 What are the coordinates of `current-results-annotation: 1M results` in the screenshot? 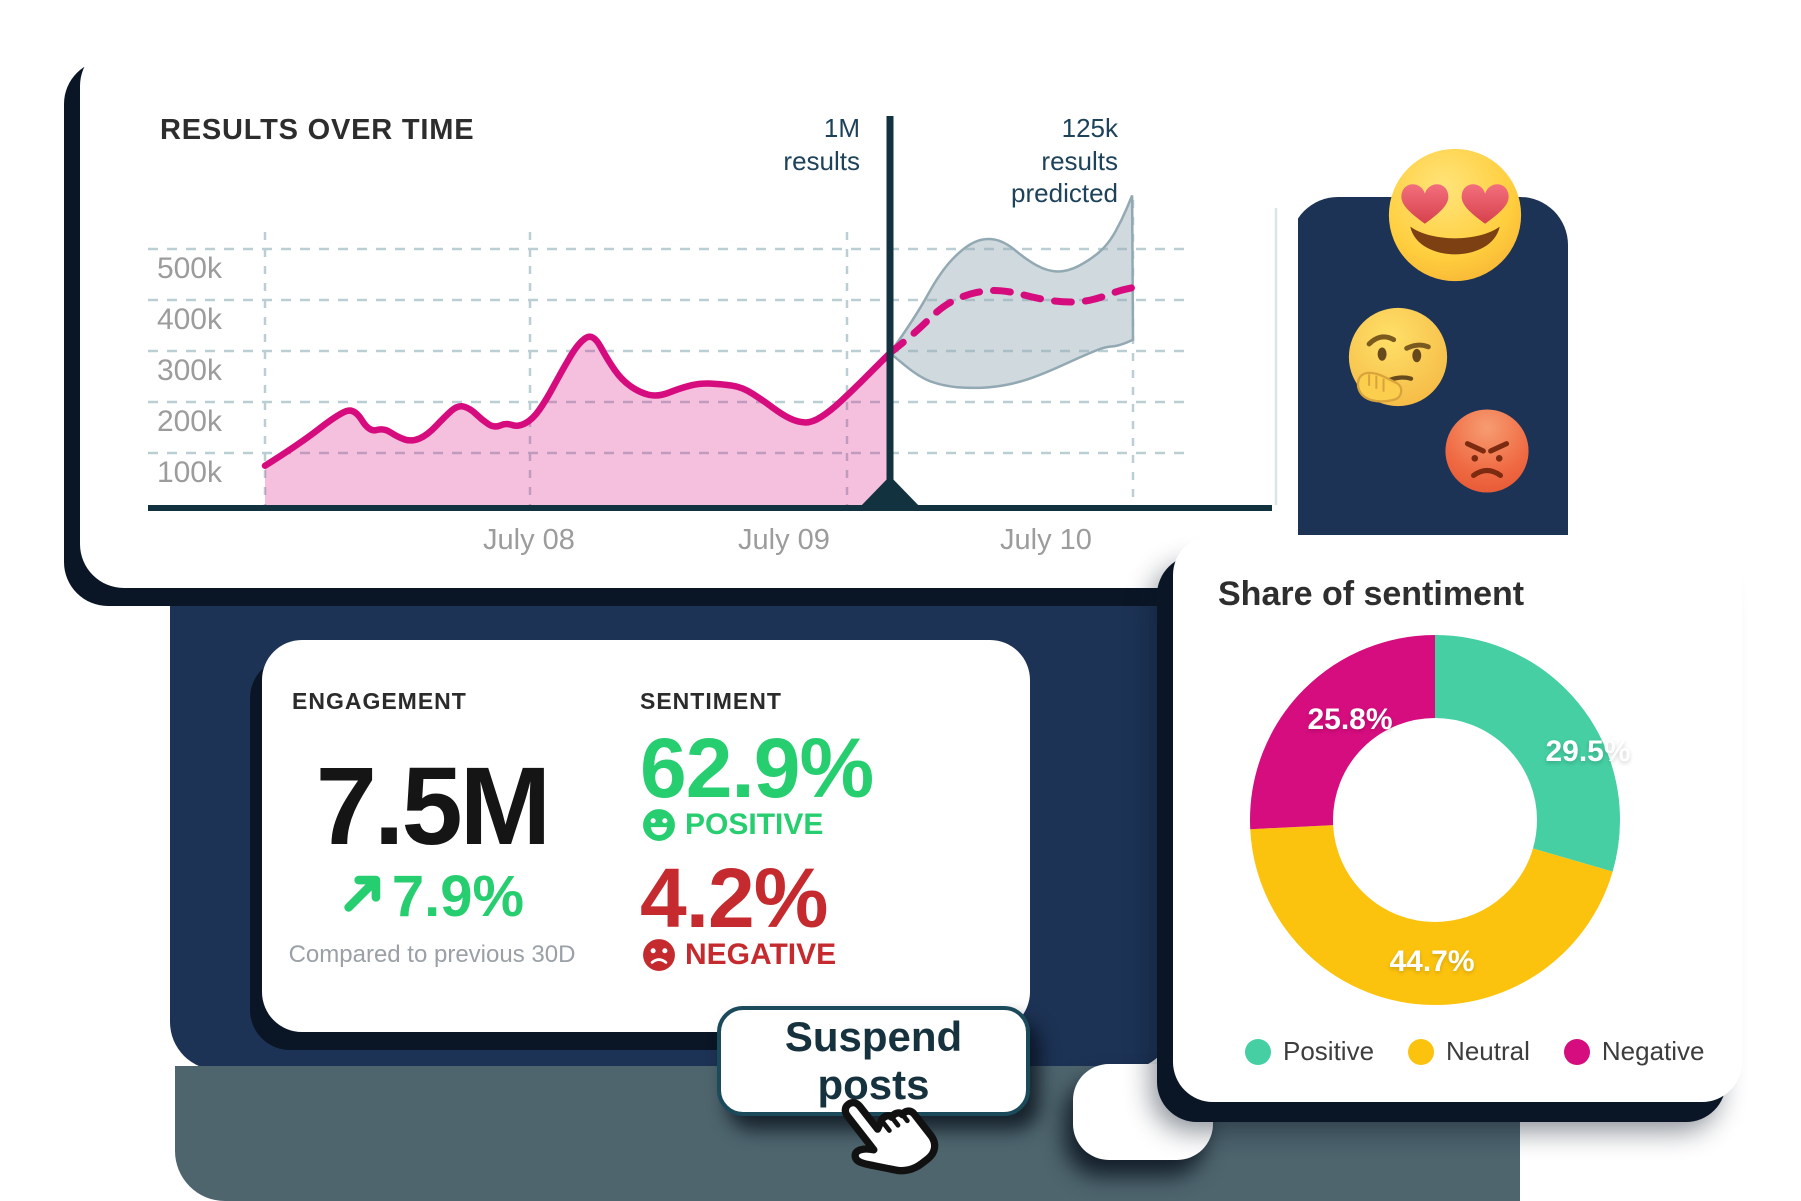 It's located at (821, 144).